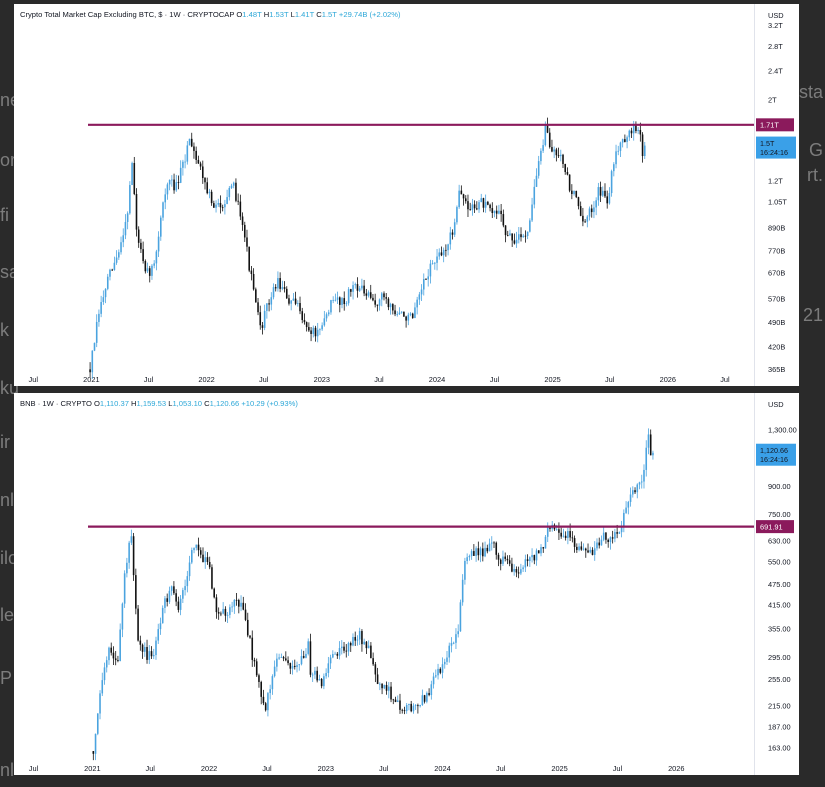 The image size is (825, 787). What do you see at coordinates (776, 273) in the screenshot?
I see `y-tick-label: 670B` at bounding box center [776, 273].